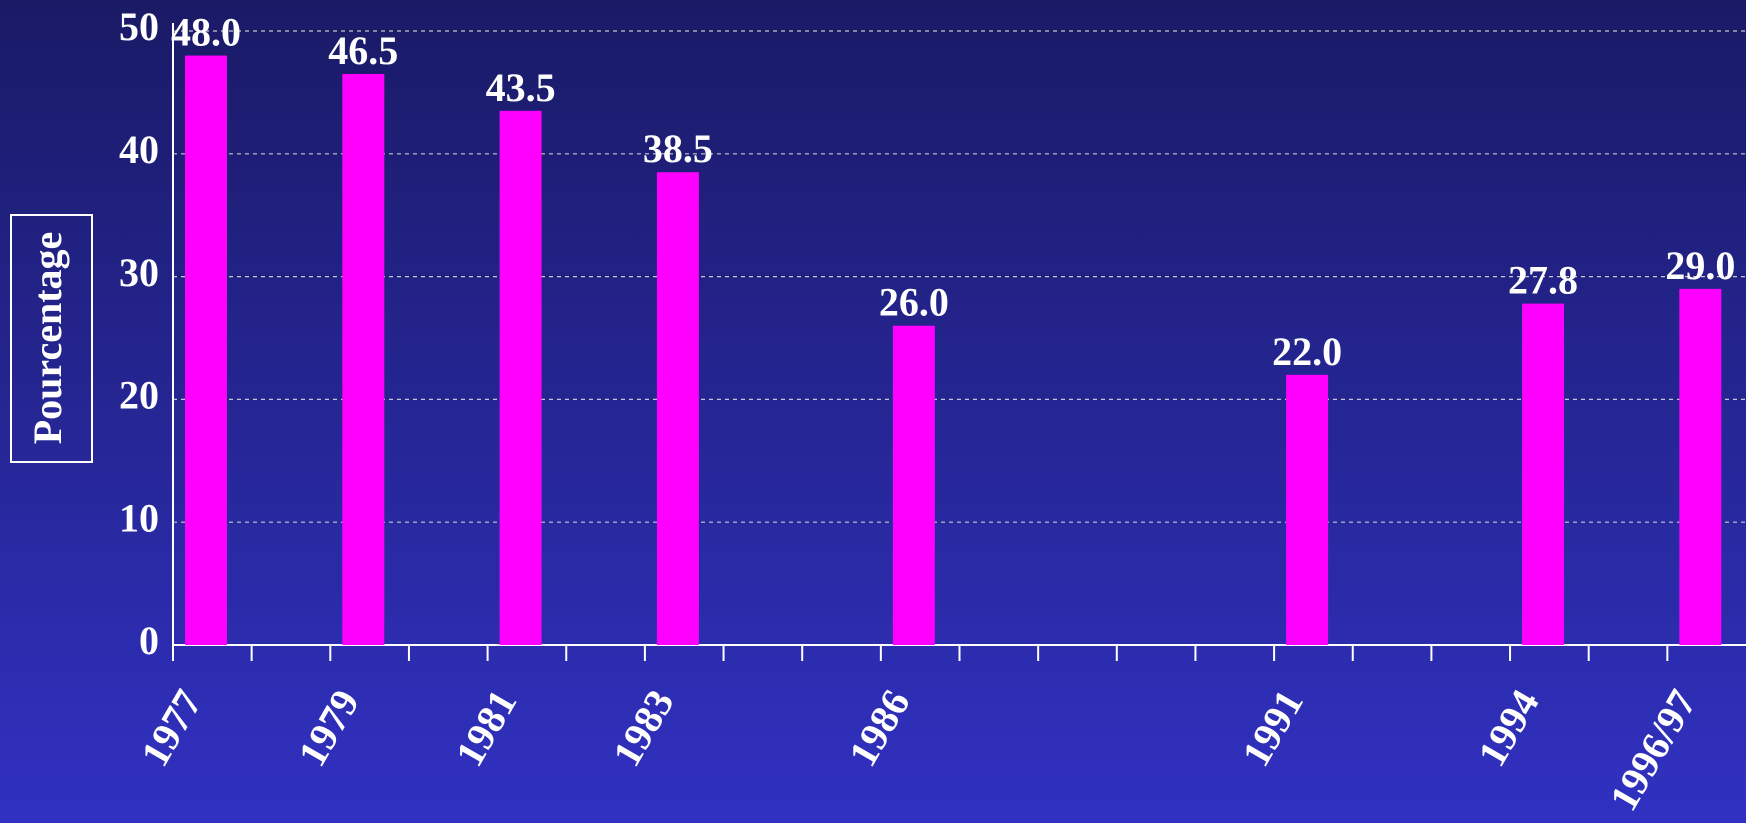  What do you see at coordinates (1700, 265) in the screenshot?
I see `data-label: 29.0` at bounding box center [1700, 265].